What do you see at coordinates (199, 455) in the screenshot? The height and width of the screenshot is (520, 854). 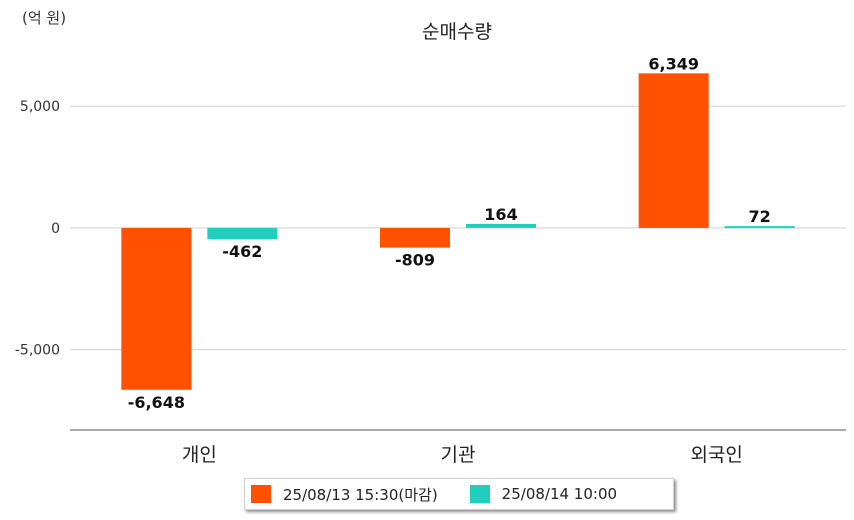 I see `x-tick-label: 개인` at bounding box center [199, 455].